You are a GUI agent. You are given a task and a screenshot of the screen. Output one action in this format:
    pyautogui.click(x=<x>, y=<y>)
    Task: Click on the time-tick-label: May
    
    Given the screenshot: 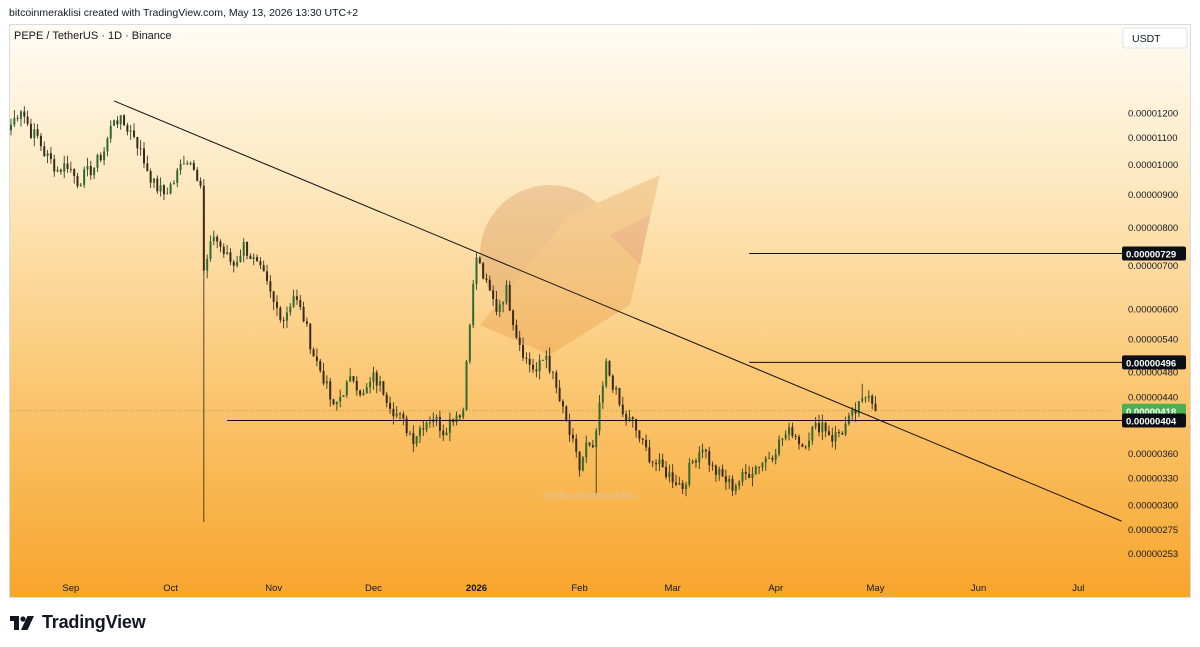 What is the action you would take?
    pyautogui.click(x=876, y=588)
    